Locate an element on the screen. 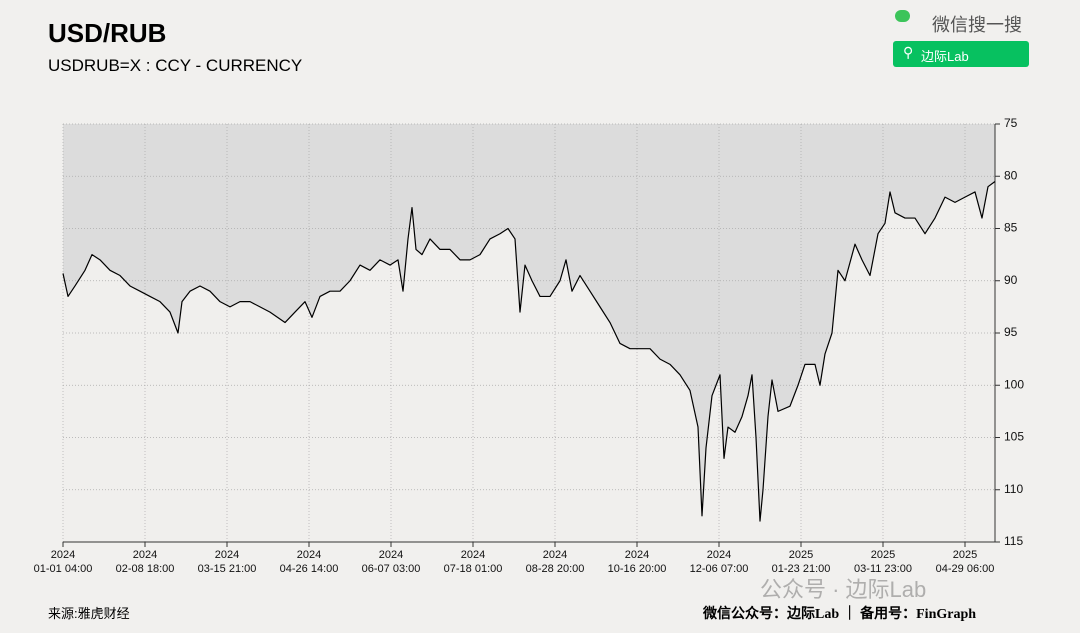 The height and width of the screenshot is (633, 1080). credit: 微信公众号：边际Lab ｜ 备用号：FinGraph is located at coordinates (840, 614).